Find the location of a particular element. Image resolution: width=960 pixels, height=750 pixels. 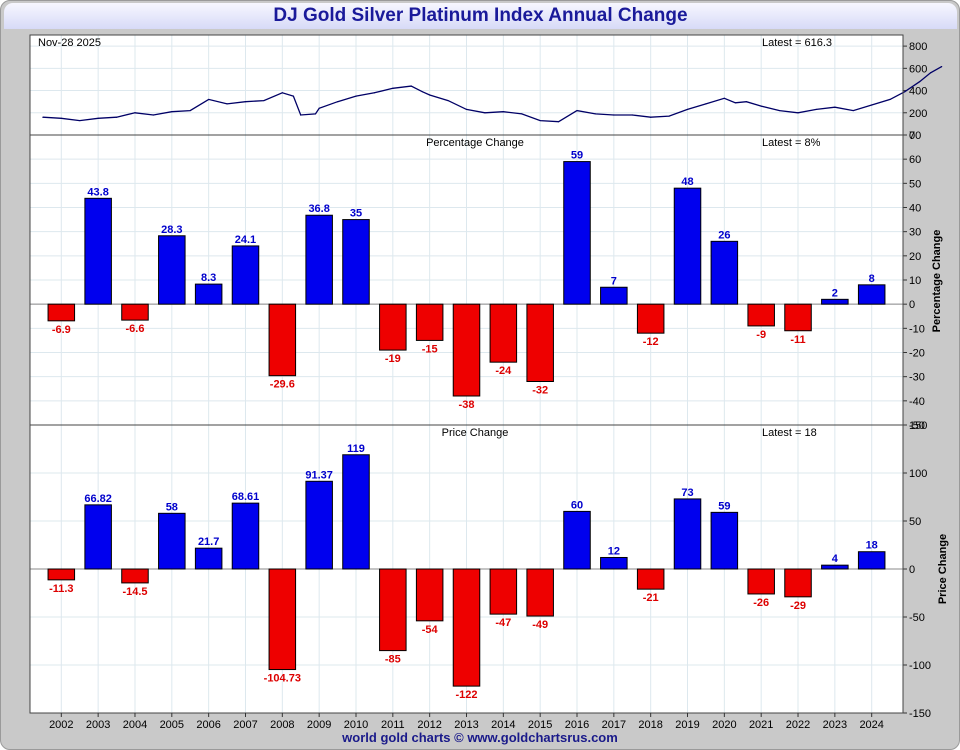

x-tick-label-2024: 2024 is located at coordinates (871, 725).